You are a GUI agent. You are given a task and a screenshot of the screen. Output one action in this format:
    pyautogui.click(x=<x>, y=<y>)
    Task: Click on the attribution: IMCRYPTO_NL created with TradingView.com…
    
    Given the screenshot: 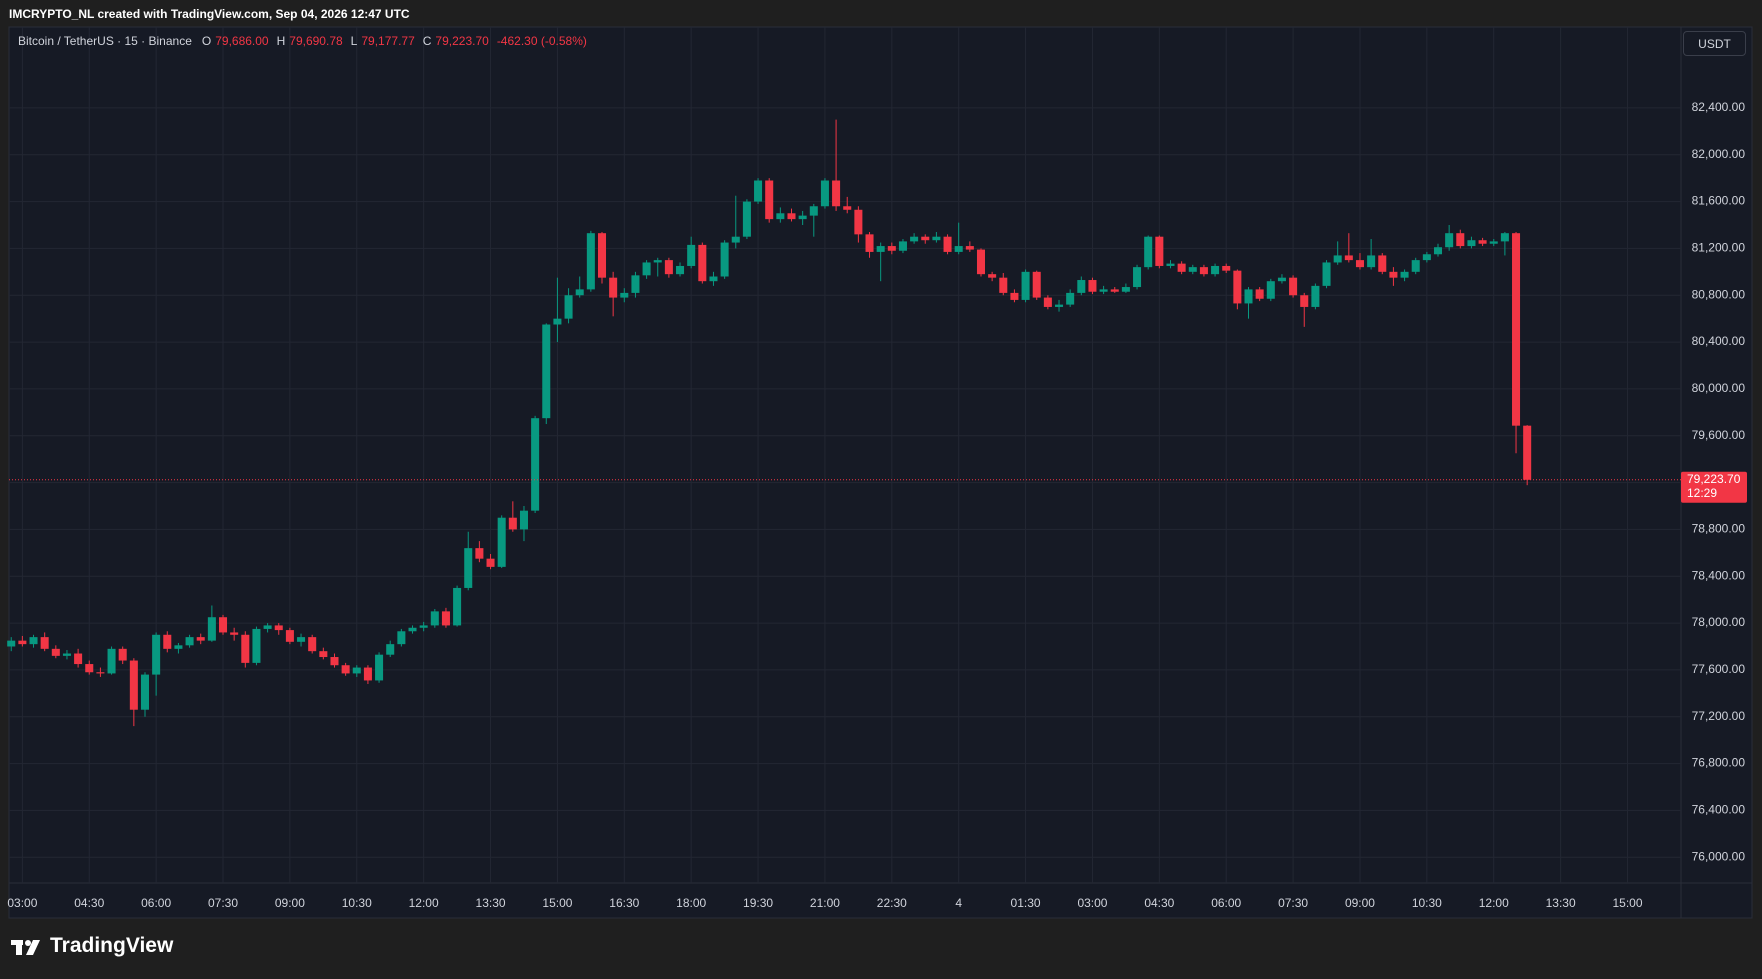 What is the action you would take?
    pyautogui.click(x=209, y=14)
    